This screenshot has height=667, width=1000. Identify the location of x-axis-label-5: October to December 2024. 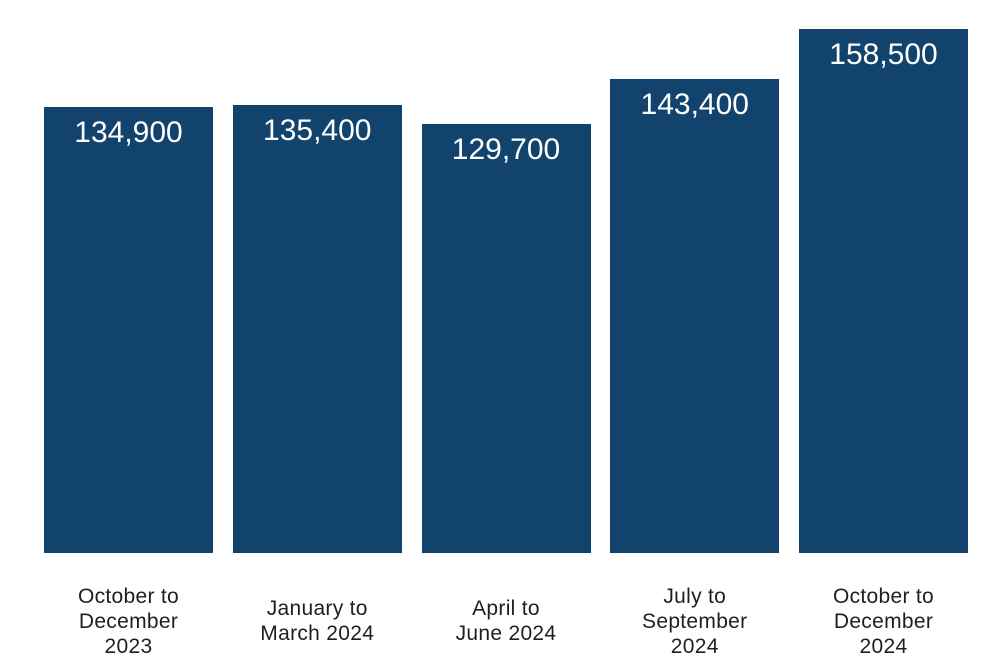
(883, 610).